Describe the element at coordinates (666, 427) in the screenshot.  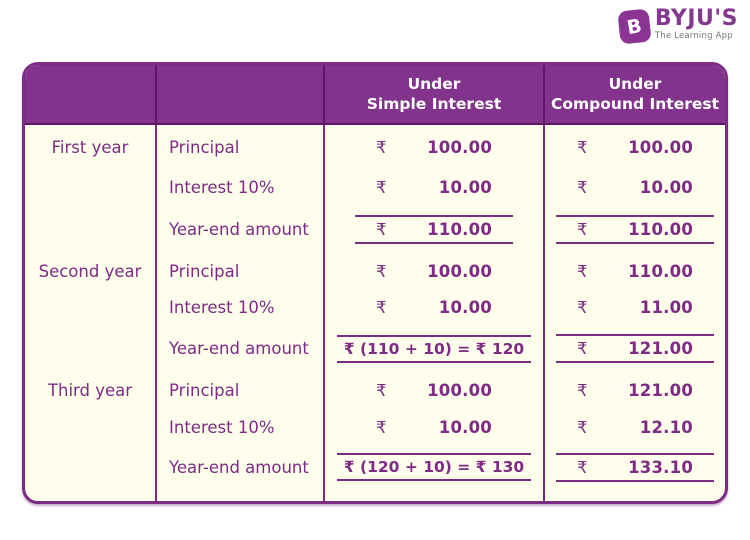
I see `ci-value: 12.10` at that location.